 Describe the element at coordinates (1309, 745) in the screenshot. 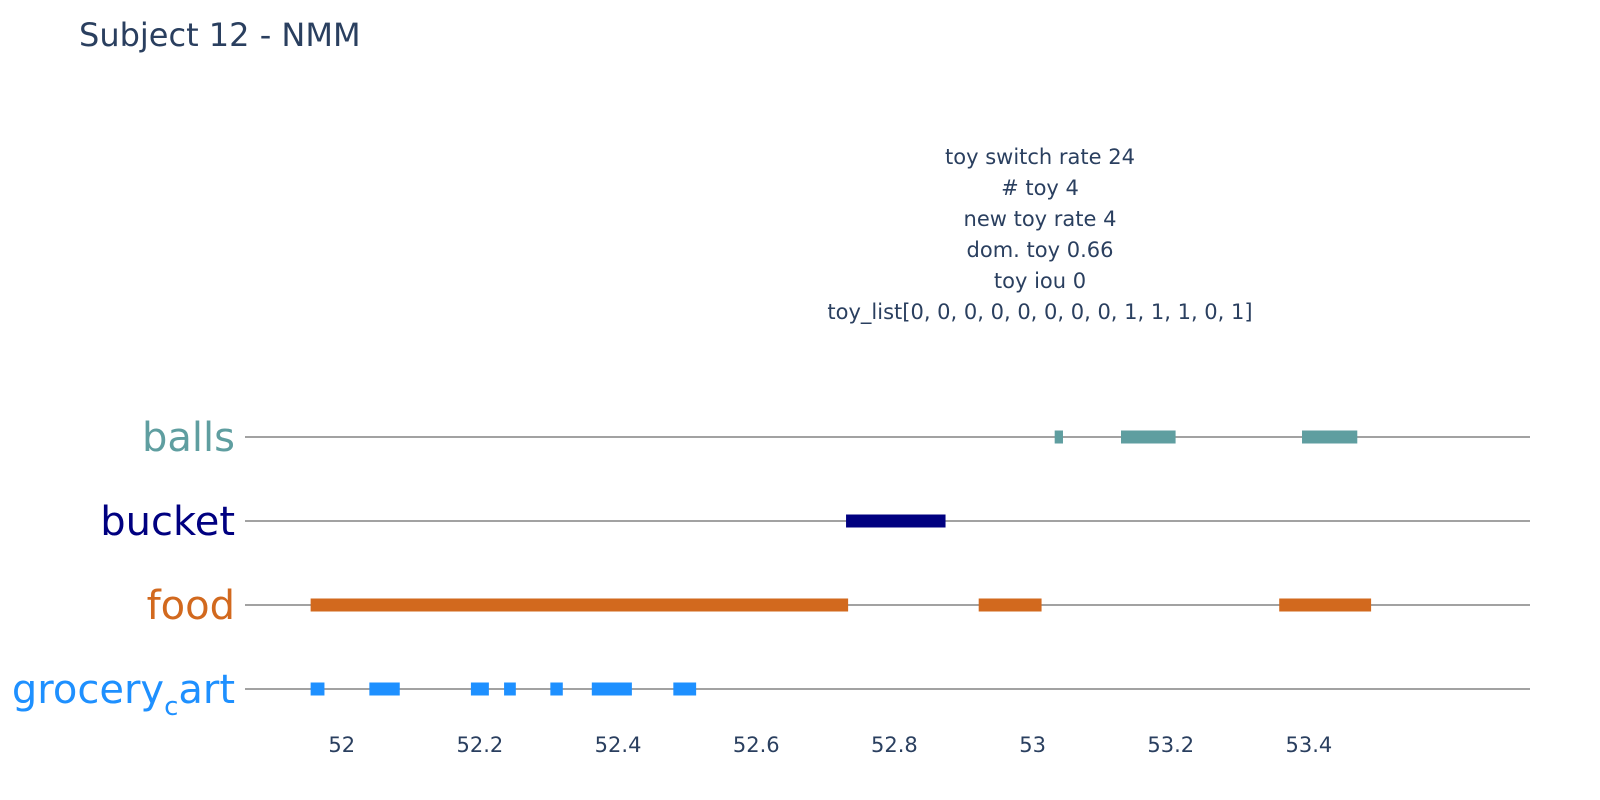

I see `x-tick-label: 53.4` at that location.